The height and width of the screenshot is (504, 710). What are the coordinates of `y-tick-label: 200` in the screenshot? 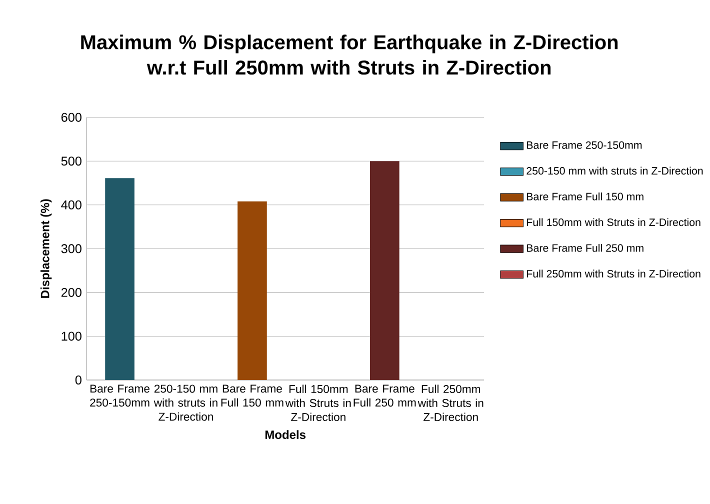 It's located at (71, 292).